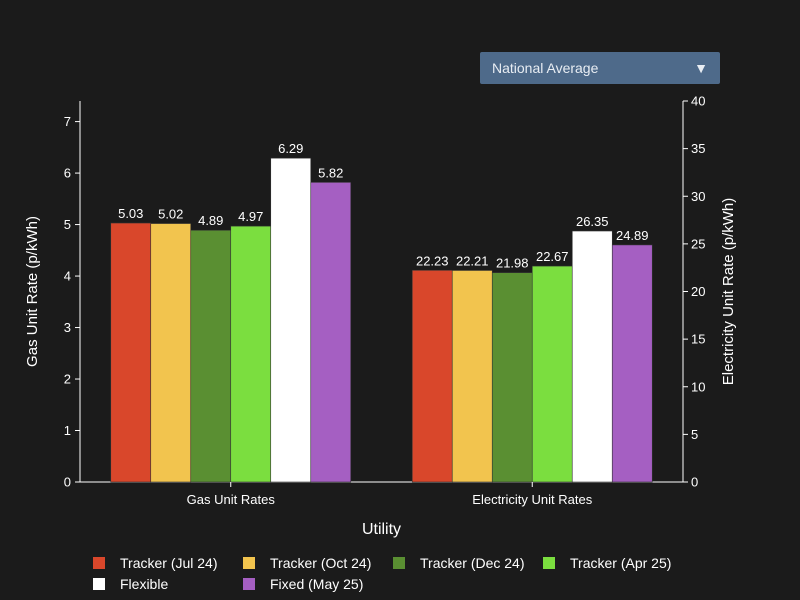 This screenshot has width=800, height=600. Describe the element at coordinates (512, 263) in the screenshot. I see `bar-value-label: 21.98` at that location.